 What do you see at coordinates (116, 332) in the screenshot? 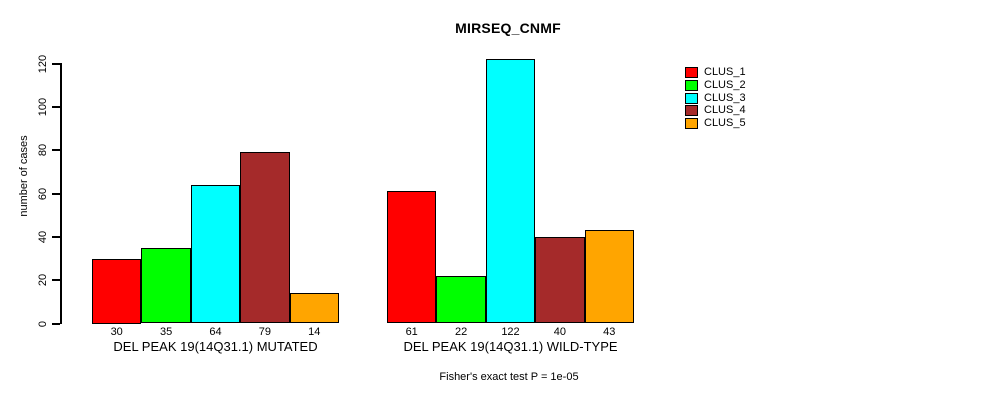
I see `bar-value-label: 30` at bounding box center [116, 332].